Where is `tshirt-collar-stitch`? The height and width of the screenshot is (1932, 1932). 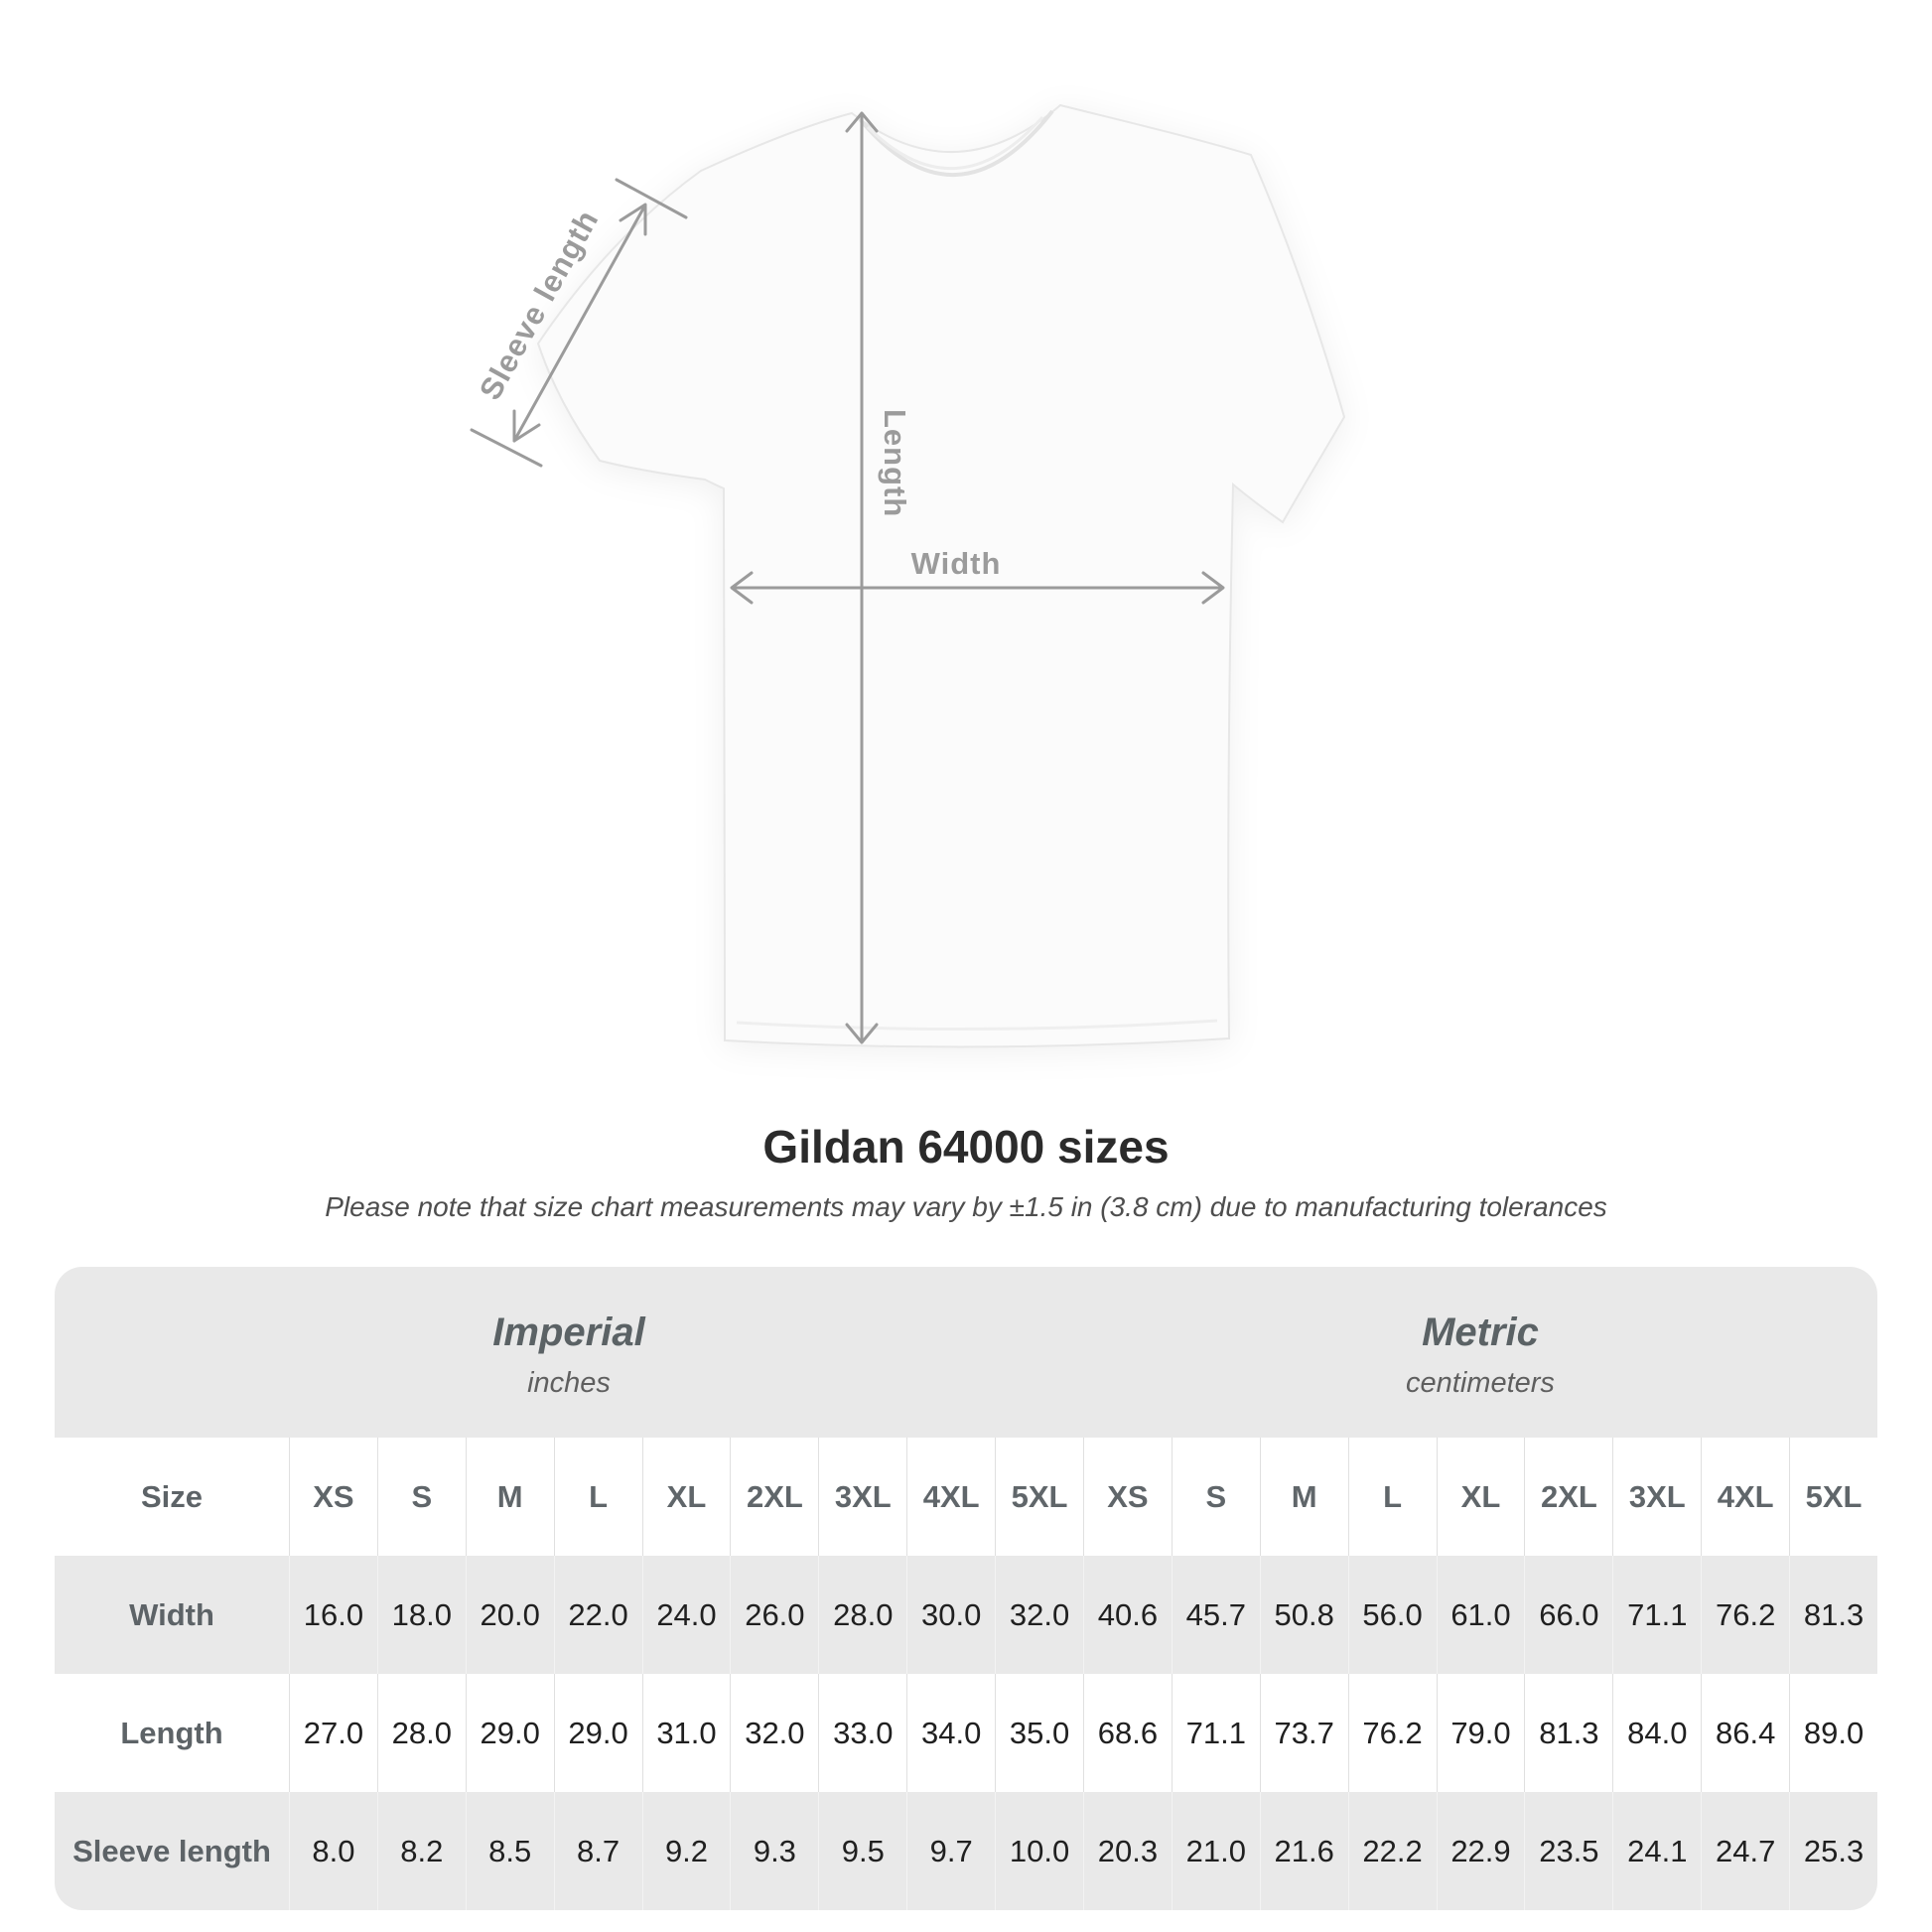 tshirt-collar-stitch is located at coordinates (955, 143).